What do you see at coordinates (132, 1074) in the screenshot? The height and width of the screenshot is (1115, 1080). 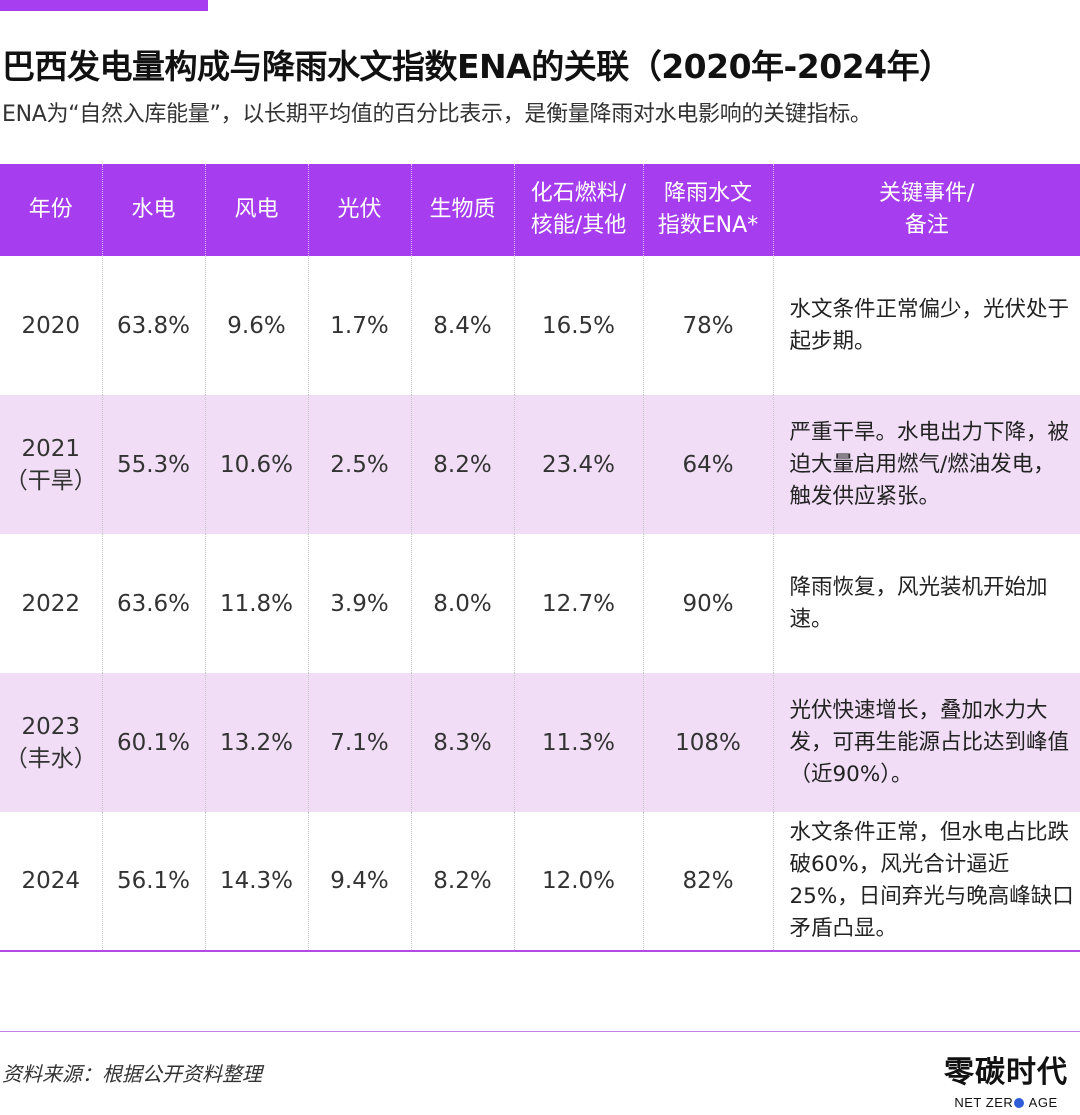 I see `source-note: 资料来源：根据公开资料整理` at bounding box center [132, 1074].